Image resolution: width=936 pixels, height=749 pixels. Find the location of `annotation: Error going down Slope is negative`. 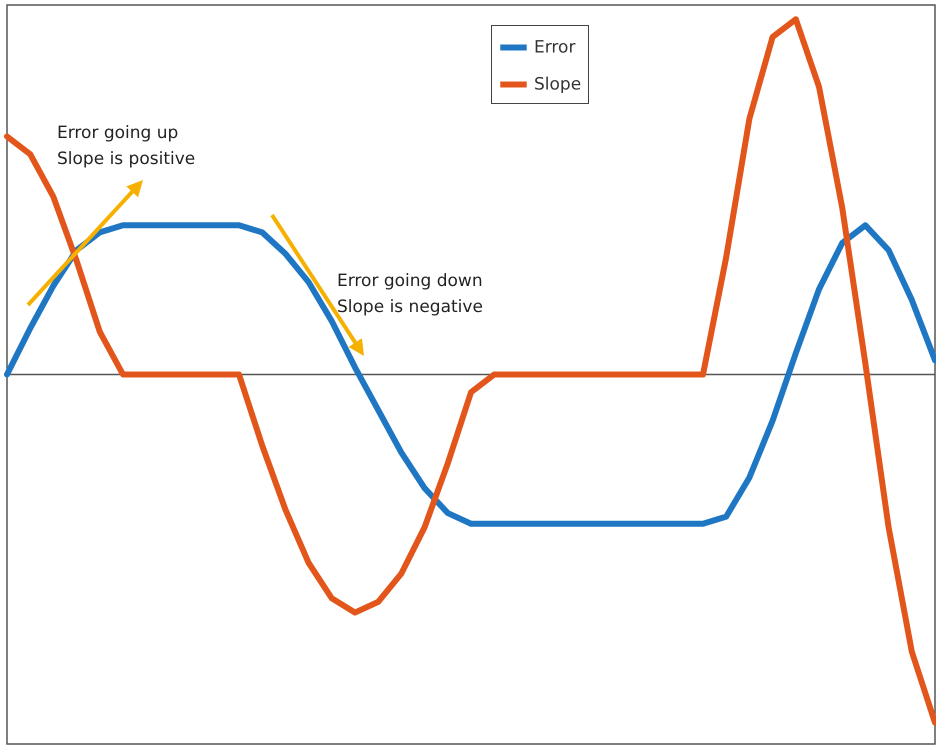

annotation: Error going down Slope is negative is located at coordinates (410, 294).